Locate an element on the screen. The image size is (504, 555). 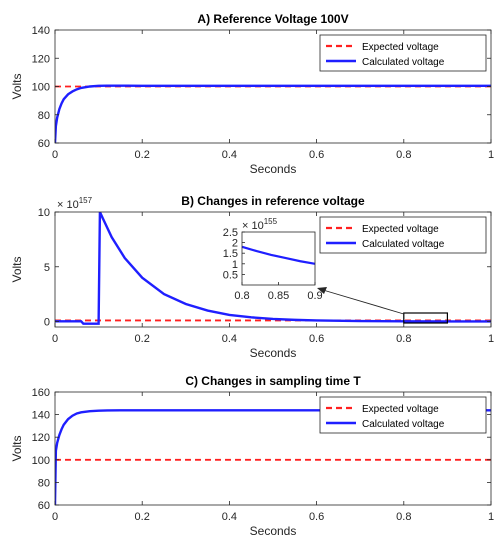
y-tick-label: 0 is located at coordinates (47, 323).